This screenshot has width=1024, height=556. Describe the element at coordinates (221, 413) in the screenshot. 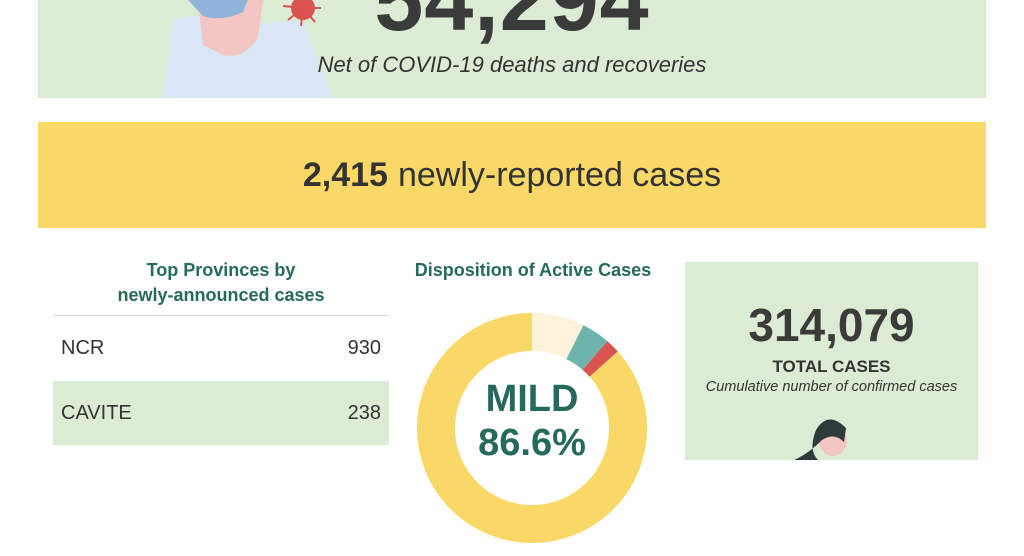

I see `province-row: CAVITE 238` at that location.